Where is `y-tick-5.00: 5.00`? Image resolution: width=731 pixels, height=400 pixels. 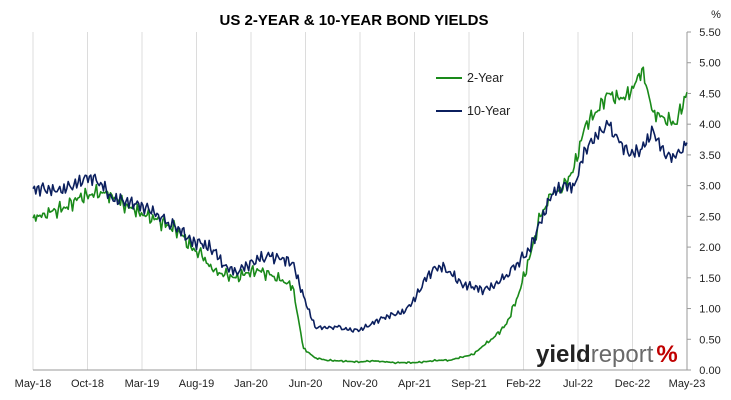
y-tick-5.00: 5.00 is located at coordinates (709, 64).